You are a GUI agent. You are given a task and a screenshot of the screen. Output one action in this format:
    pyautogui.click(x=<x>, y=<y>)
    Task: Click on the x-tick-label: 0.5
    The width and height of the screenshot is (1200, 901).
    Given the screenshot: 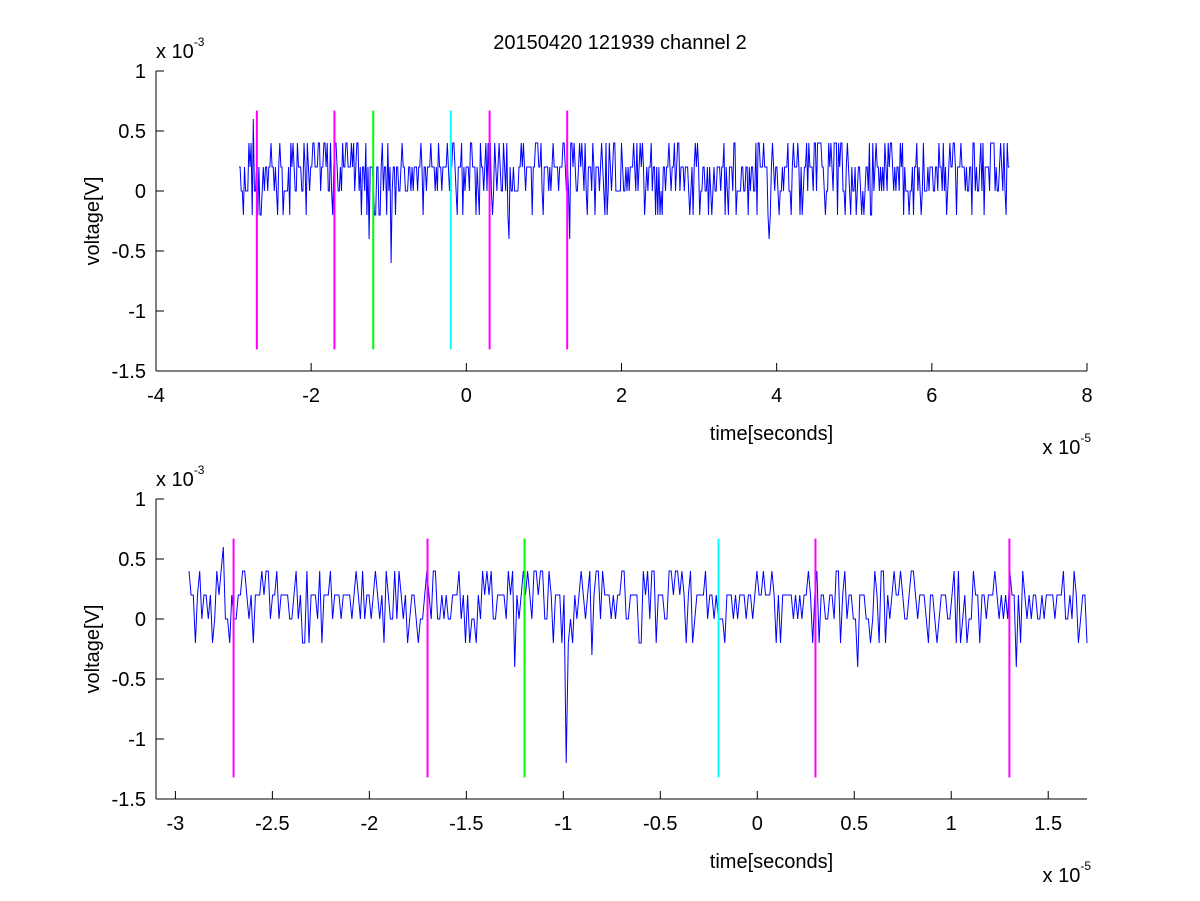 What is the action you would take?
    pyautogui.click(x=854, y=824)
    